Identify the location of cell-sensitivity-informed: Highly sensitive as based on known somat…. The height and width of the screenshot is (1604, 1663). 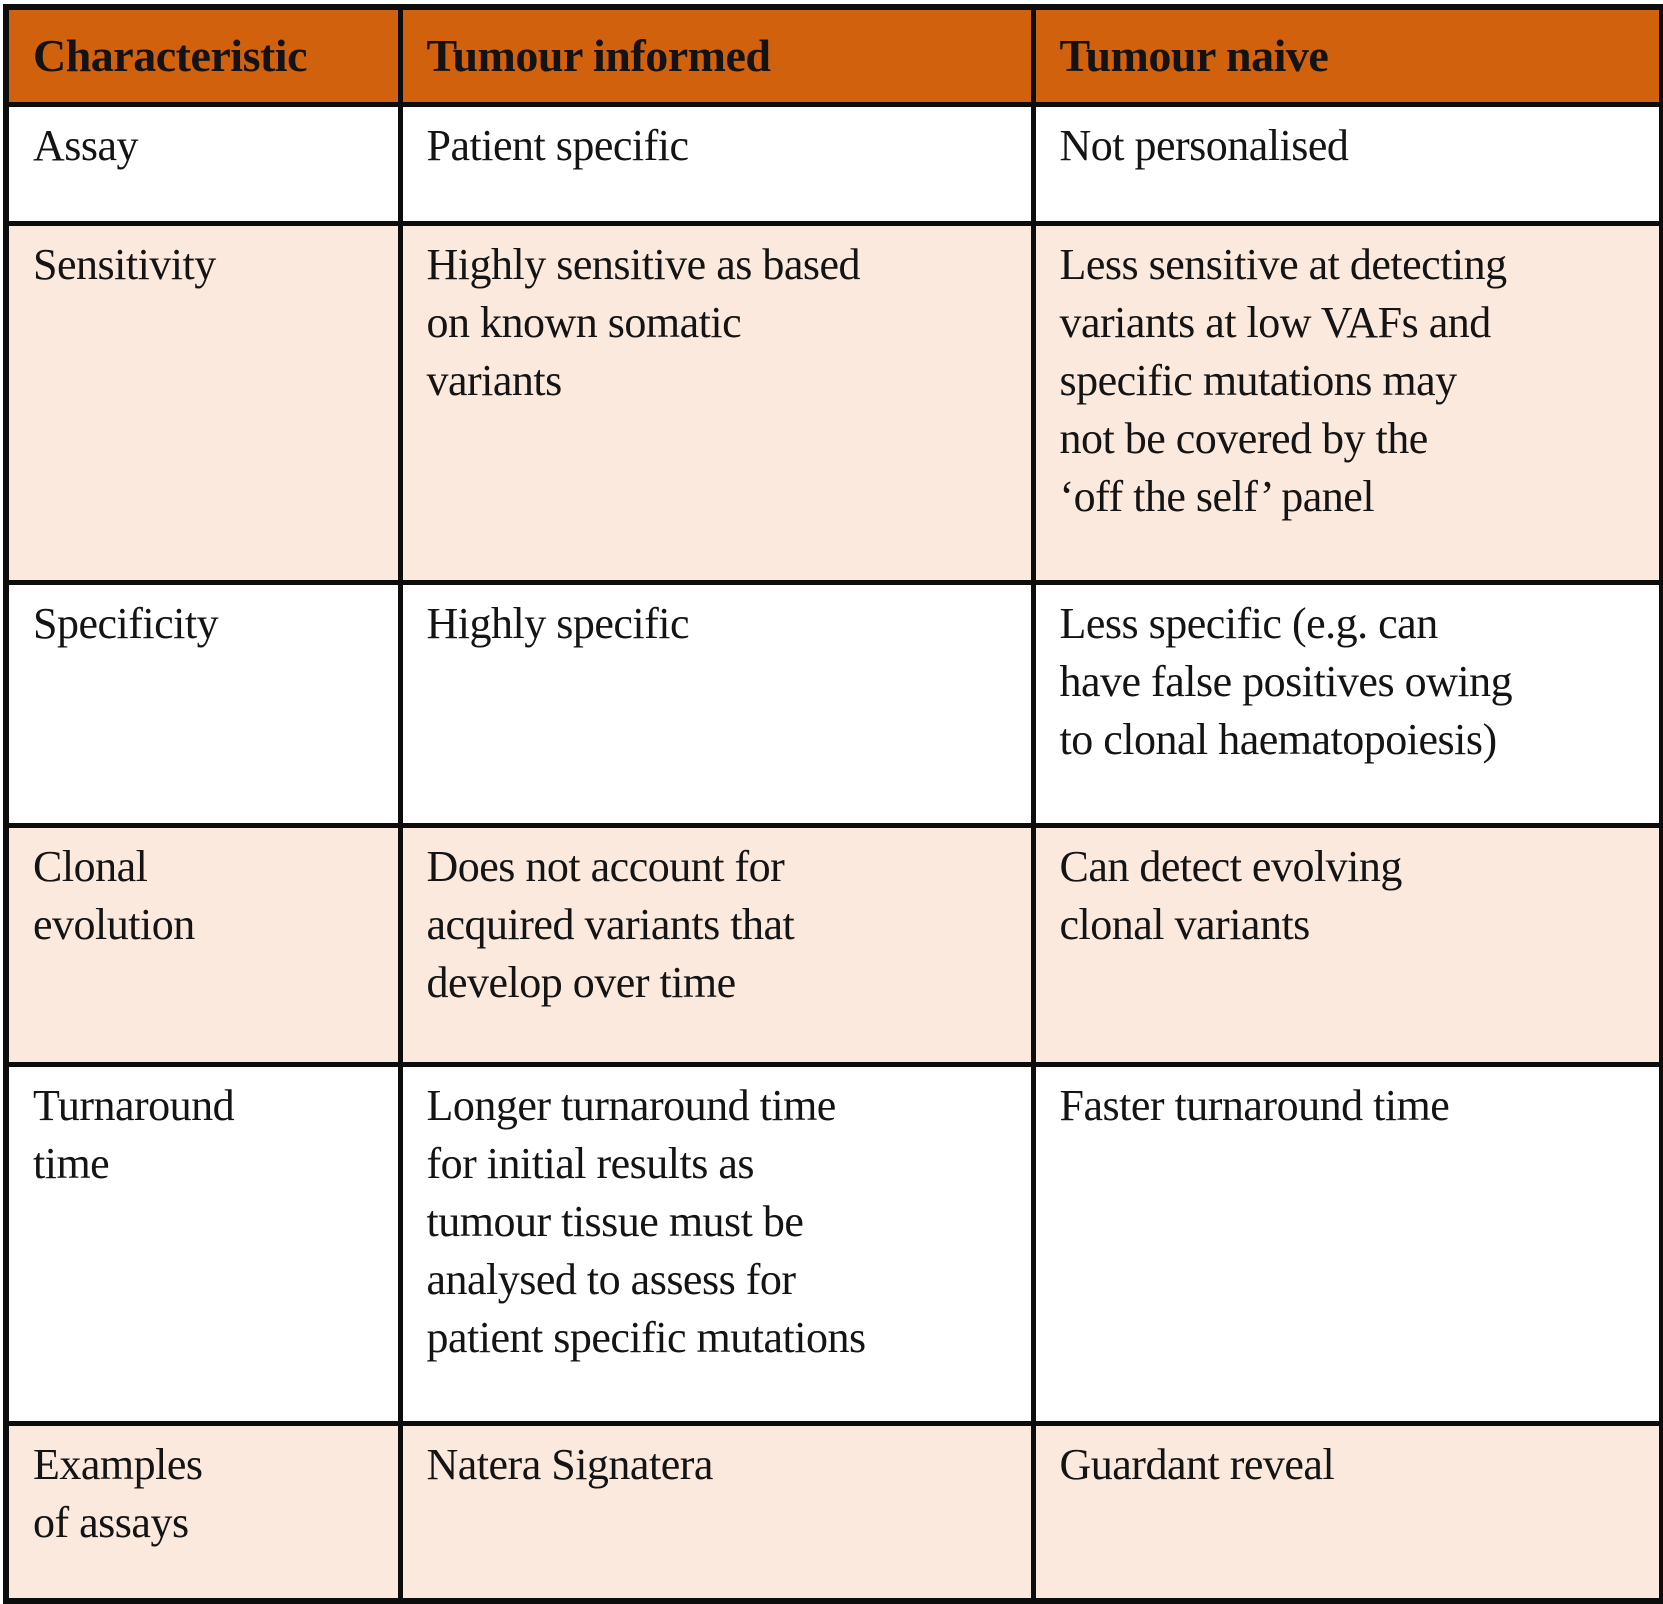
(716, 403).